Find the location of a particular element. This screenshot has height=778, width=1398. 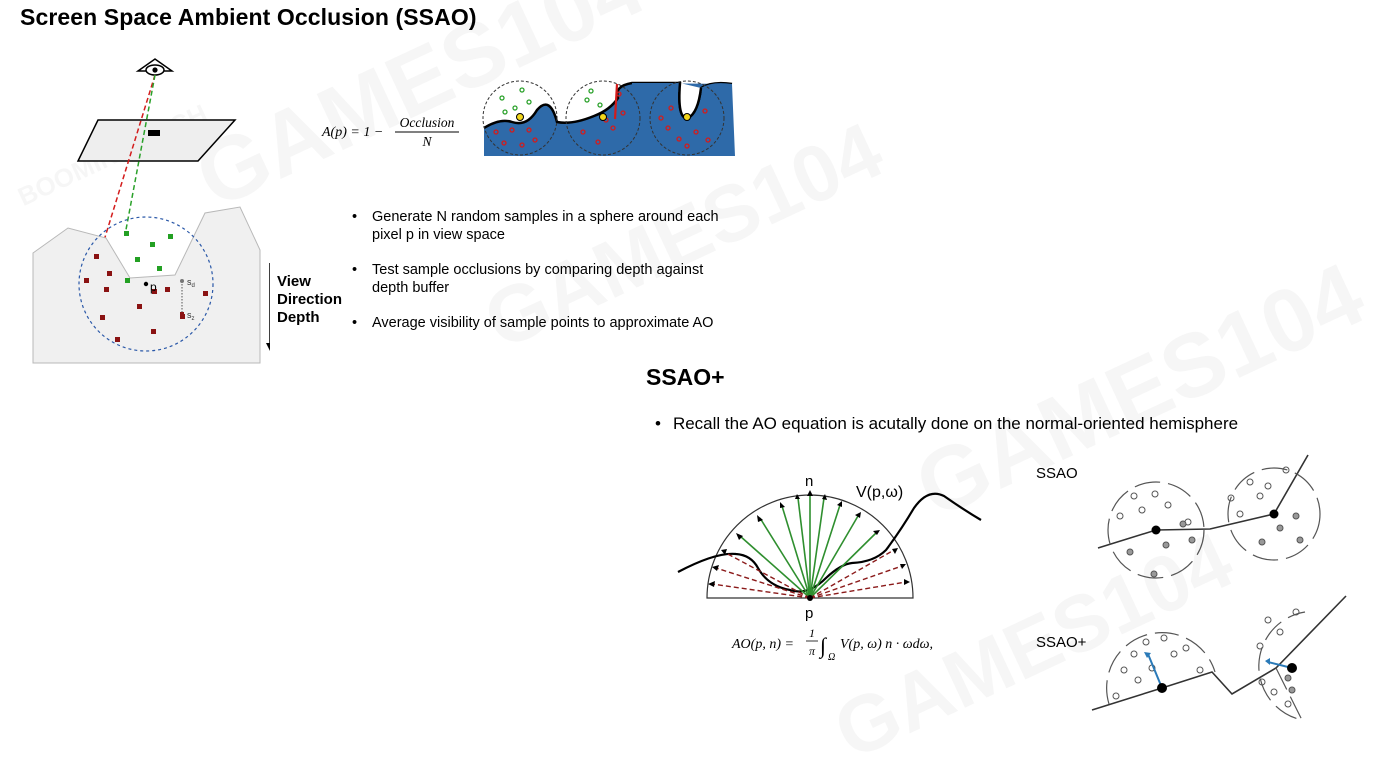

page-title: Screen Space Ambient Occlusion (SSAO) is located at coordinates (248, 17).